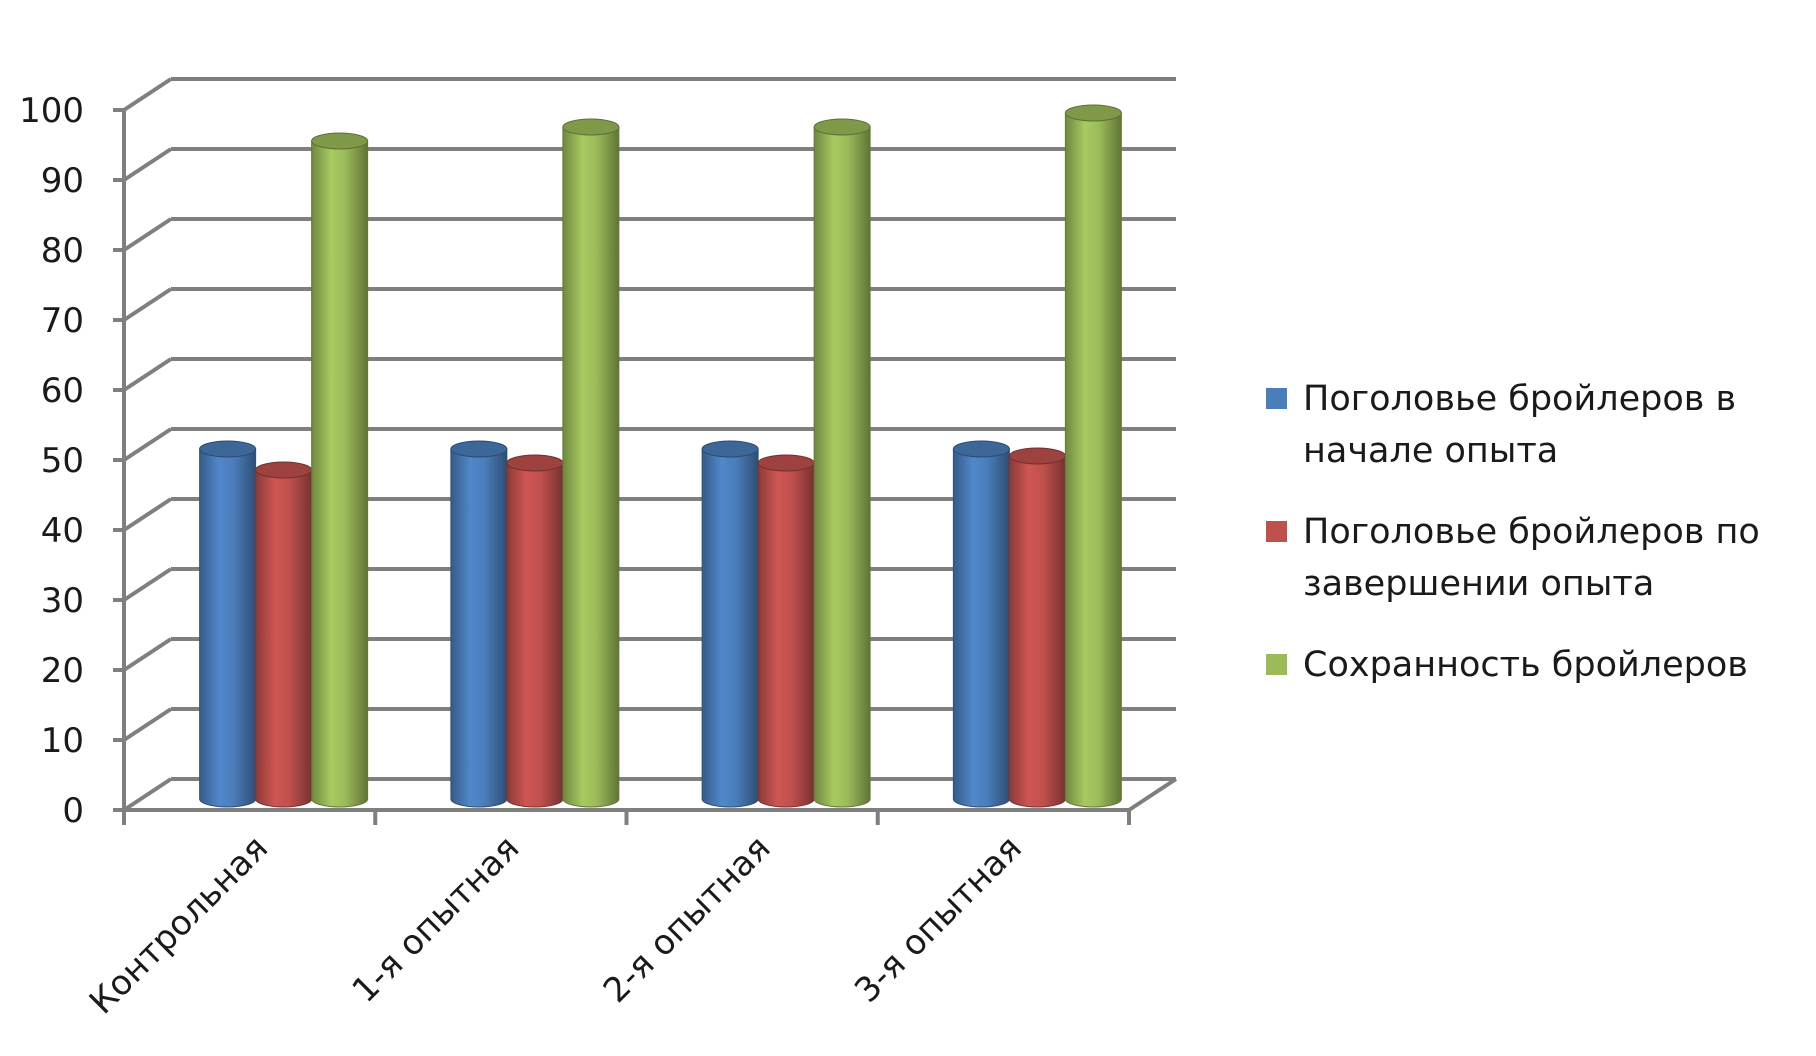  I want to click on legend-swatch-safety, so click(1276, 664).